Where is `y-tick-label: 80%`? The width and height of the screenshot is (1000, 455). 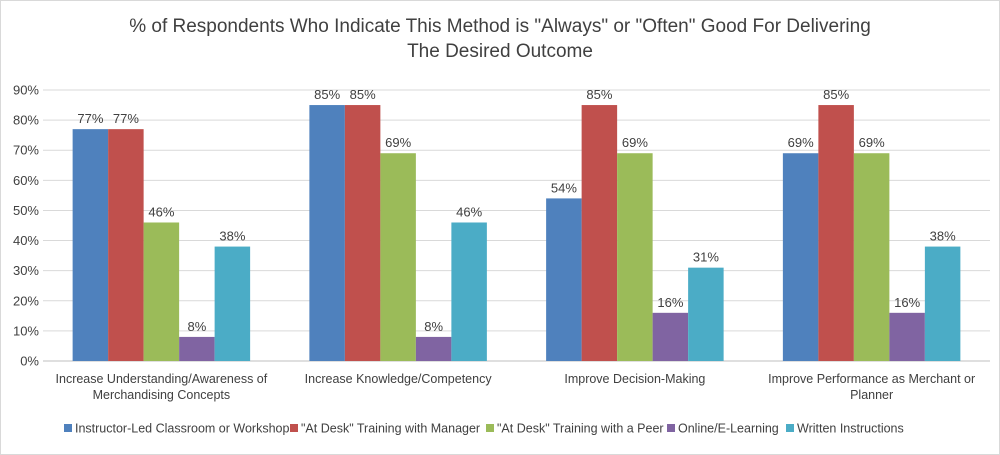
y-tick-label: 80% is located at coordinates (26, 120).